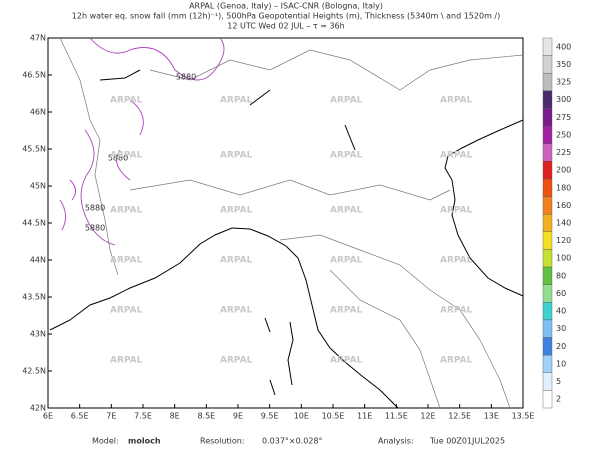  Describe the element at coordinates (34, 75) in the screenshot. I see `y-tick-label: 46.5N` at that location.